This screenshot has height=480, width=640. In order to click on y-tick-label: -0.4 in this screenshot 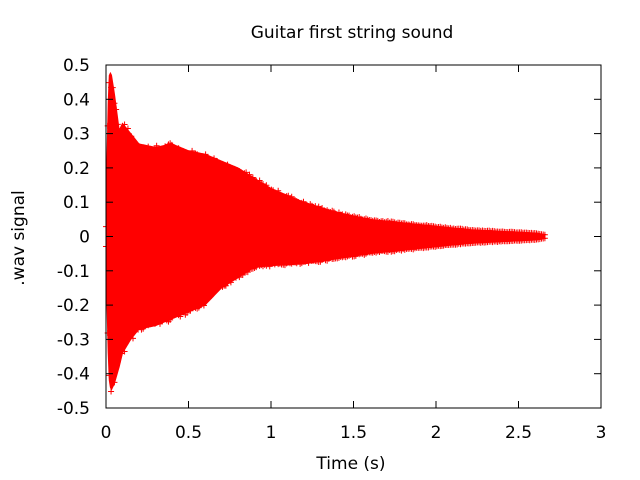, I will do `click(73, 375)`.